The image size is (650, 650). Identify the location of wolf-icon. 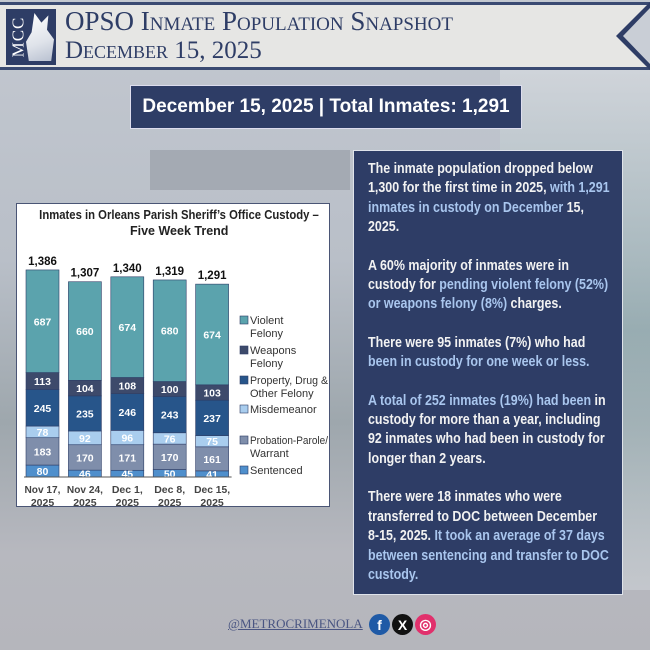
(40, 37).